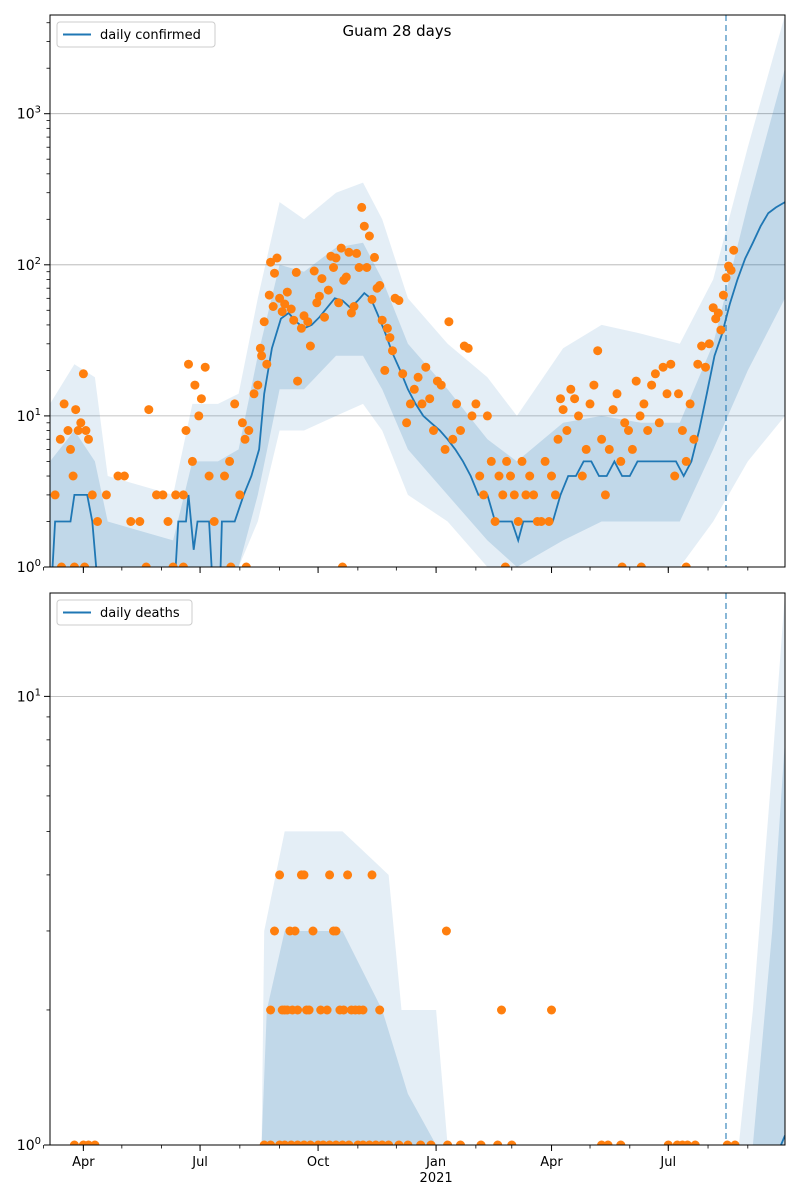 This screenshot has width=800, height=1200. Describe the element at coordinates (136, 34) in the screenshot. I see `legend: daily confirmed` at that location.